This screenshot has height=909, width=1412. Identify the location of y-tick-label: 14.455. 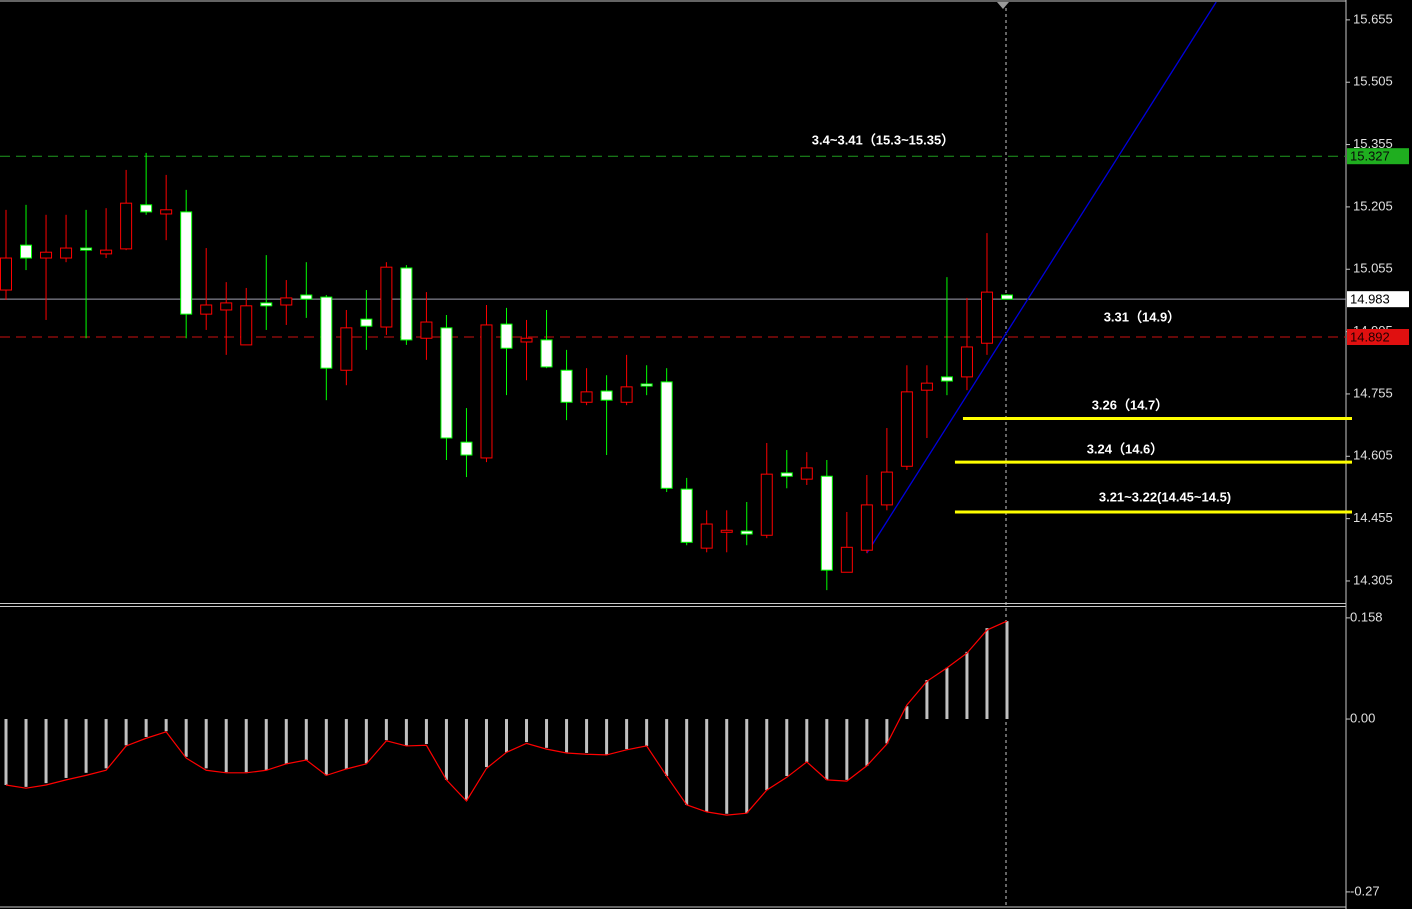
(1373, 517).